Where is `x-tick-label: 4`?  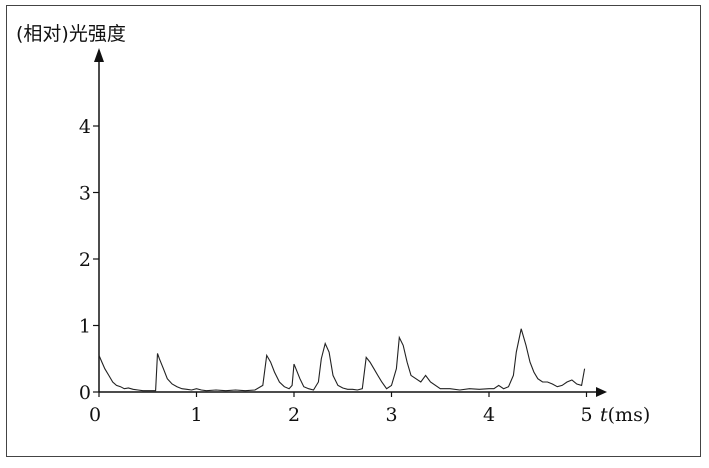
x-tick-label: 4 is located at coordinates (489, 415).